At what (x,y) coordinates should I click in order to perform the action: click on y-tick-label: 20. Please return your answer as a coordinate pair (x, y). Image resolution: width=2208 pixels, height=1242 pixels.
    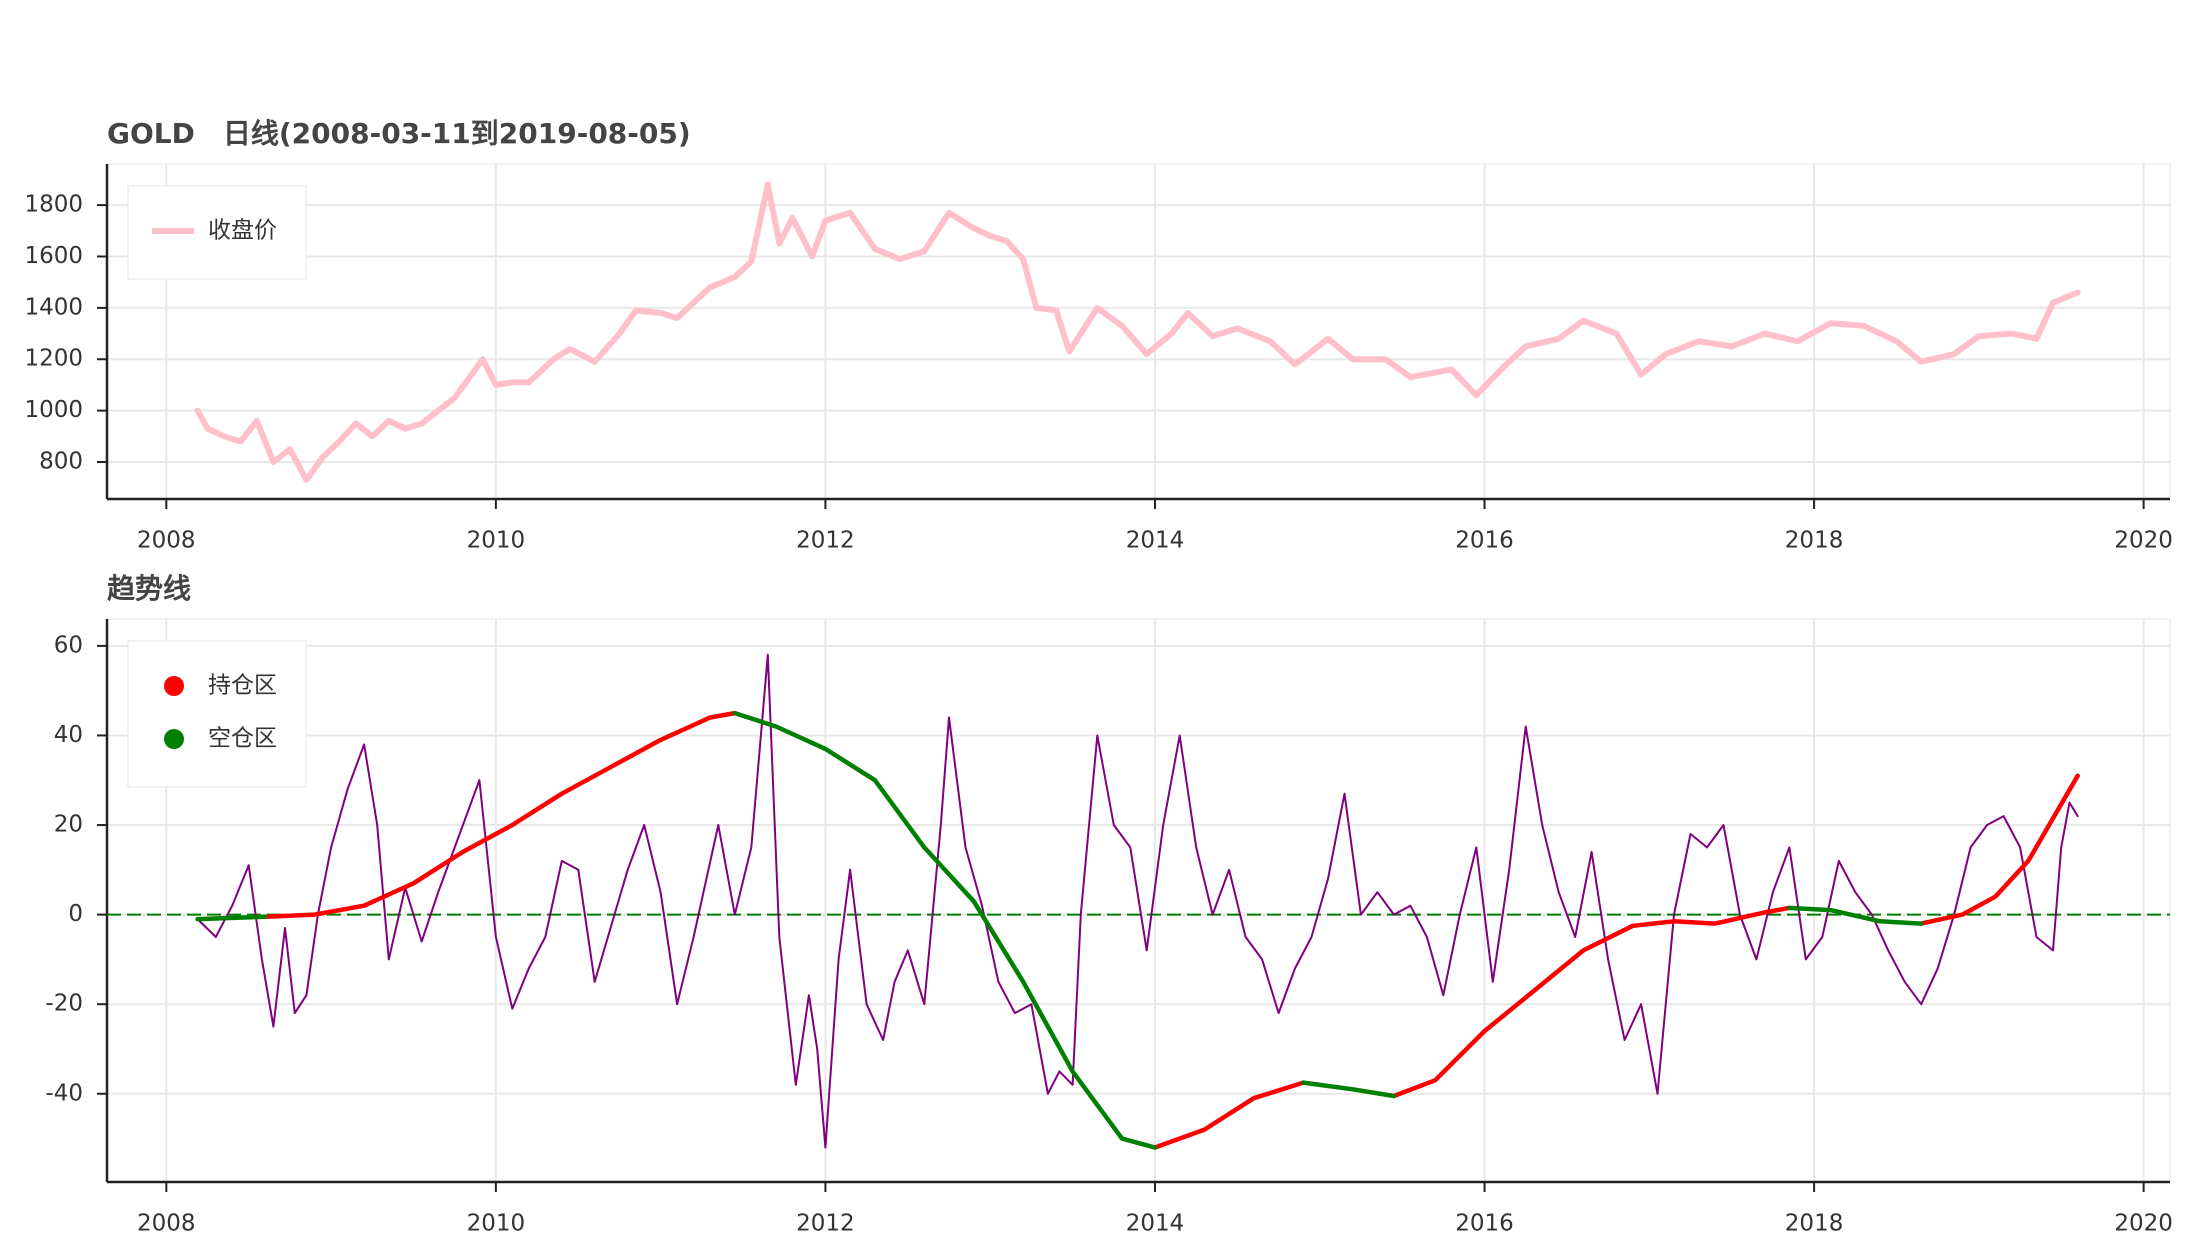
    Looking at the image, I should click on (68, 825).